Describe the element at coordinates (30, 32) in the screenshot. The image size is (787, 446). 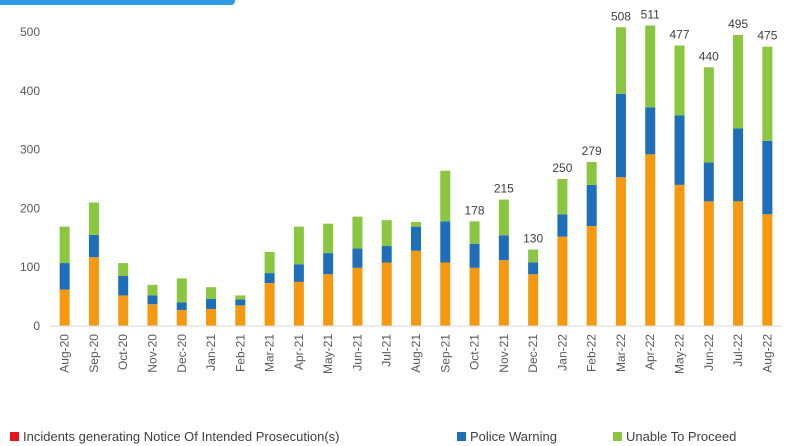
I see `y-tick-label: 500` at that location.